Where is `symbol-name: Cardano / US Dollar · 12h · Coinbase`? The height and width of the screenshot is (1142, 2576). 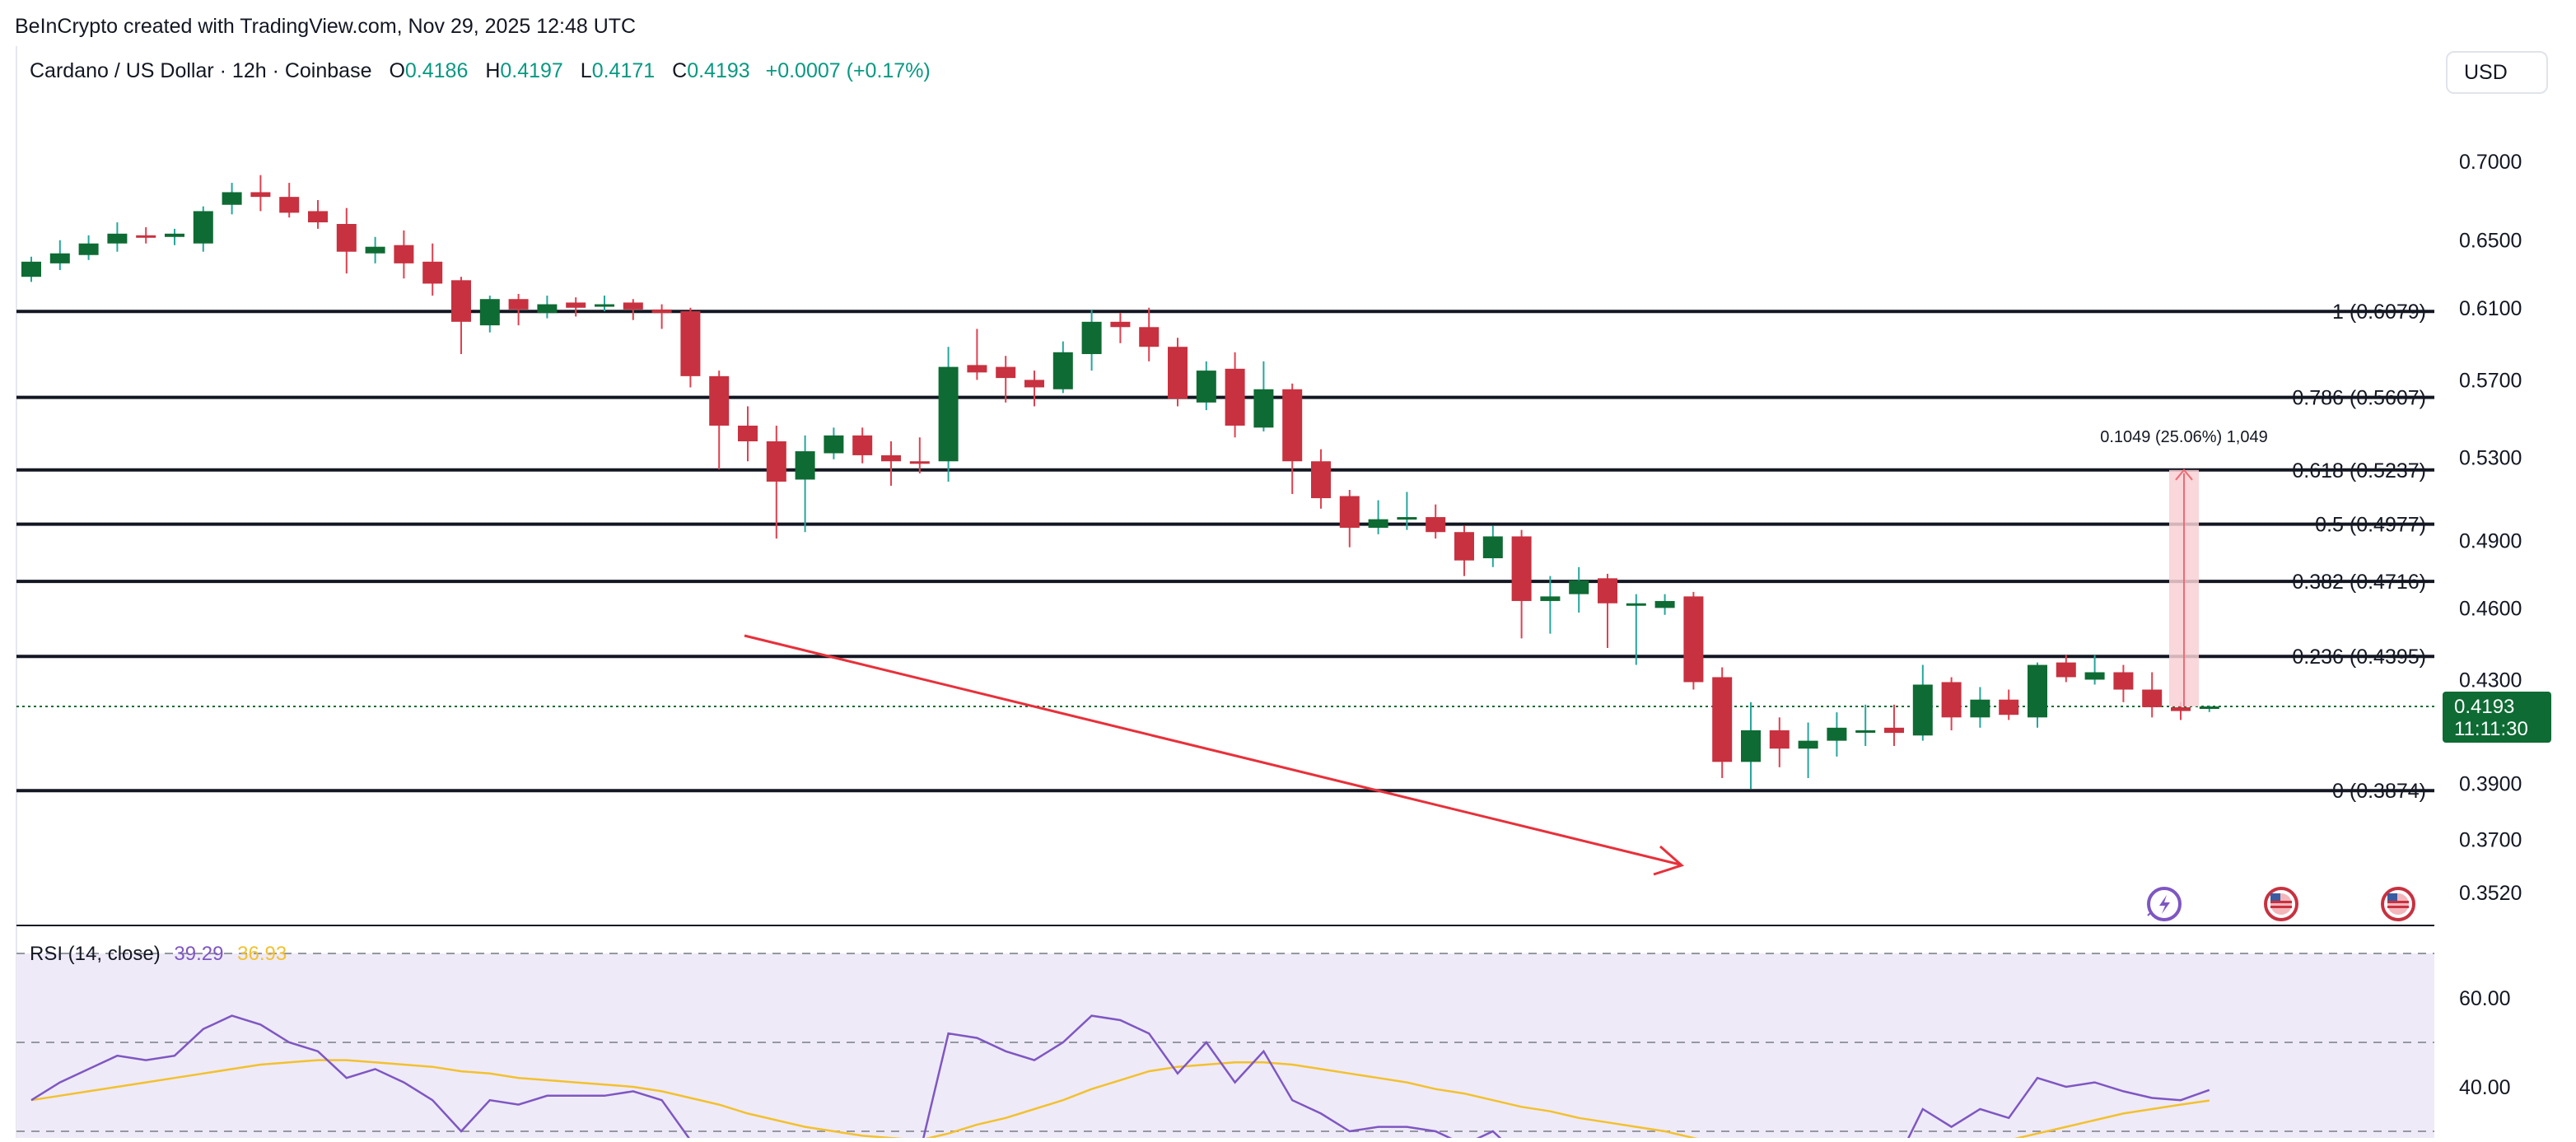 symbol-name: Cardano / US Dollar · 12h · Coinbase is located at coordinates (200, 70).